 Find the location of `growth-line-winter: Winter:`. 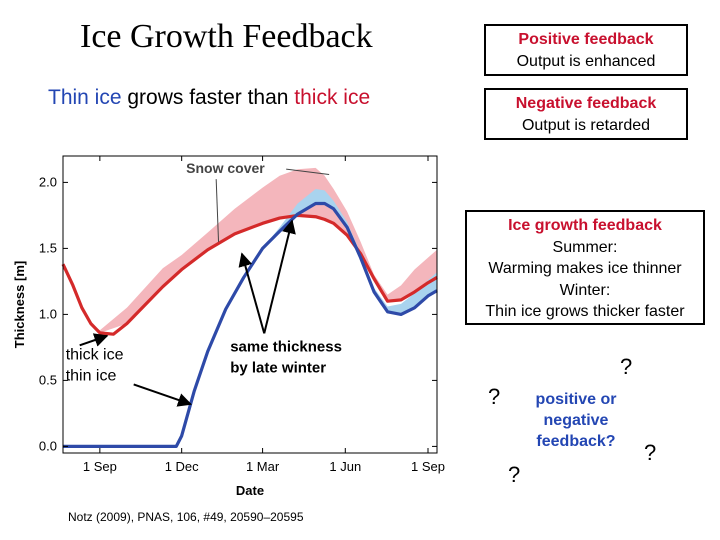

growth-line-winter: Winter: is located at coordinates (585, 290).